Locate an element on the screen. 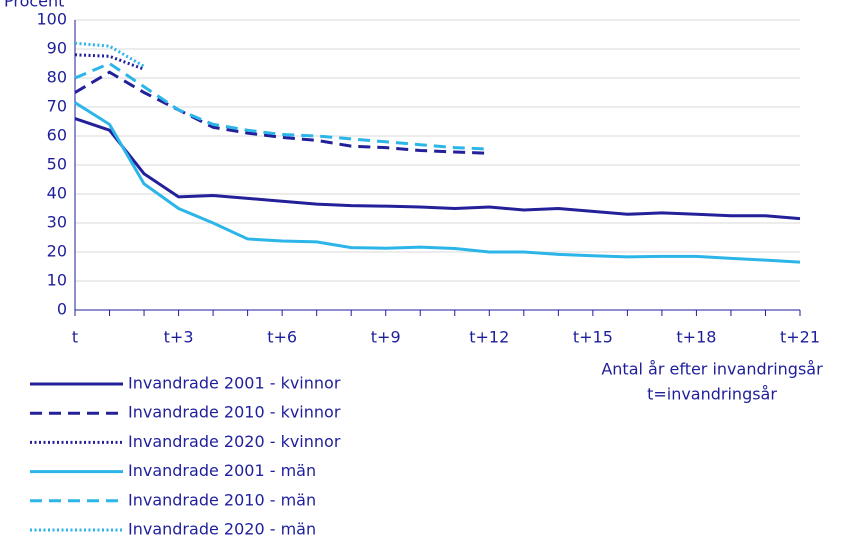 This screenshot has width=853, height=549. legend-label: Invandrade 2001 - kvinnor is located at coordinates (234, 383).